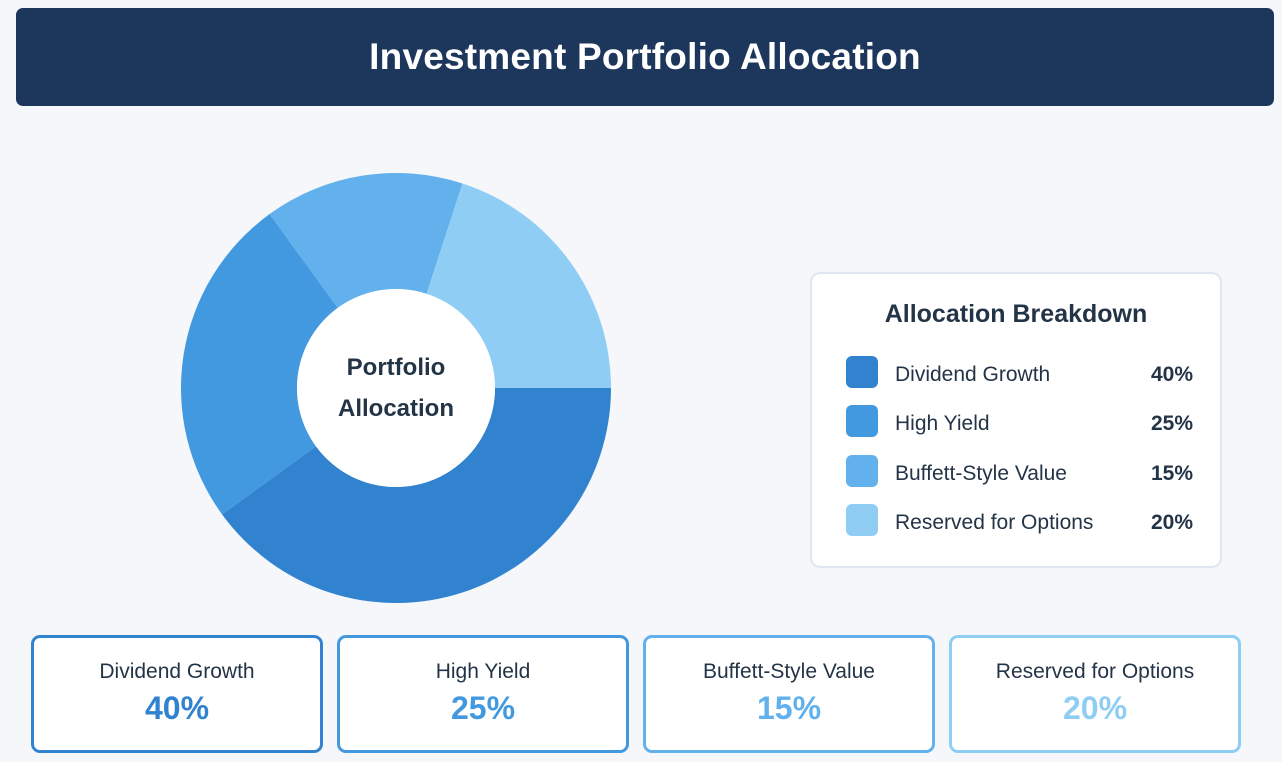 The height and width of the screenshot is (762, 1282). What do you see at coordinates (981, 473) in the screenshot?
I see `legend-label: Buffett-Style Value` at bounding box center [981, 473].